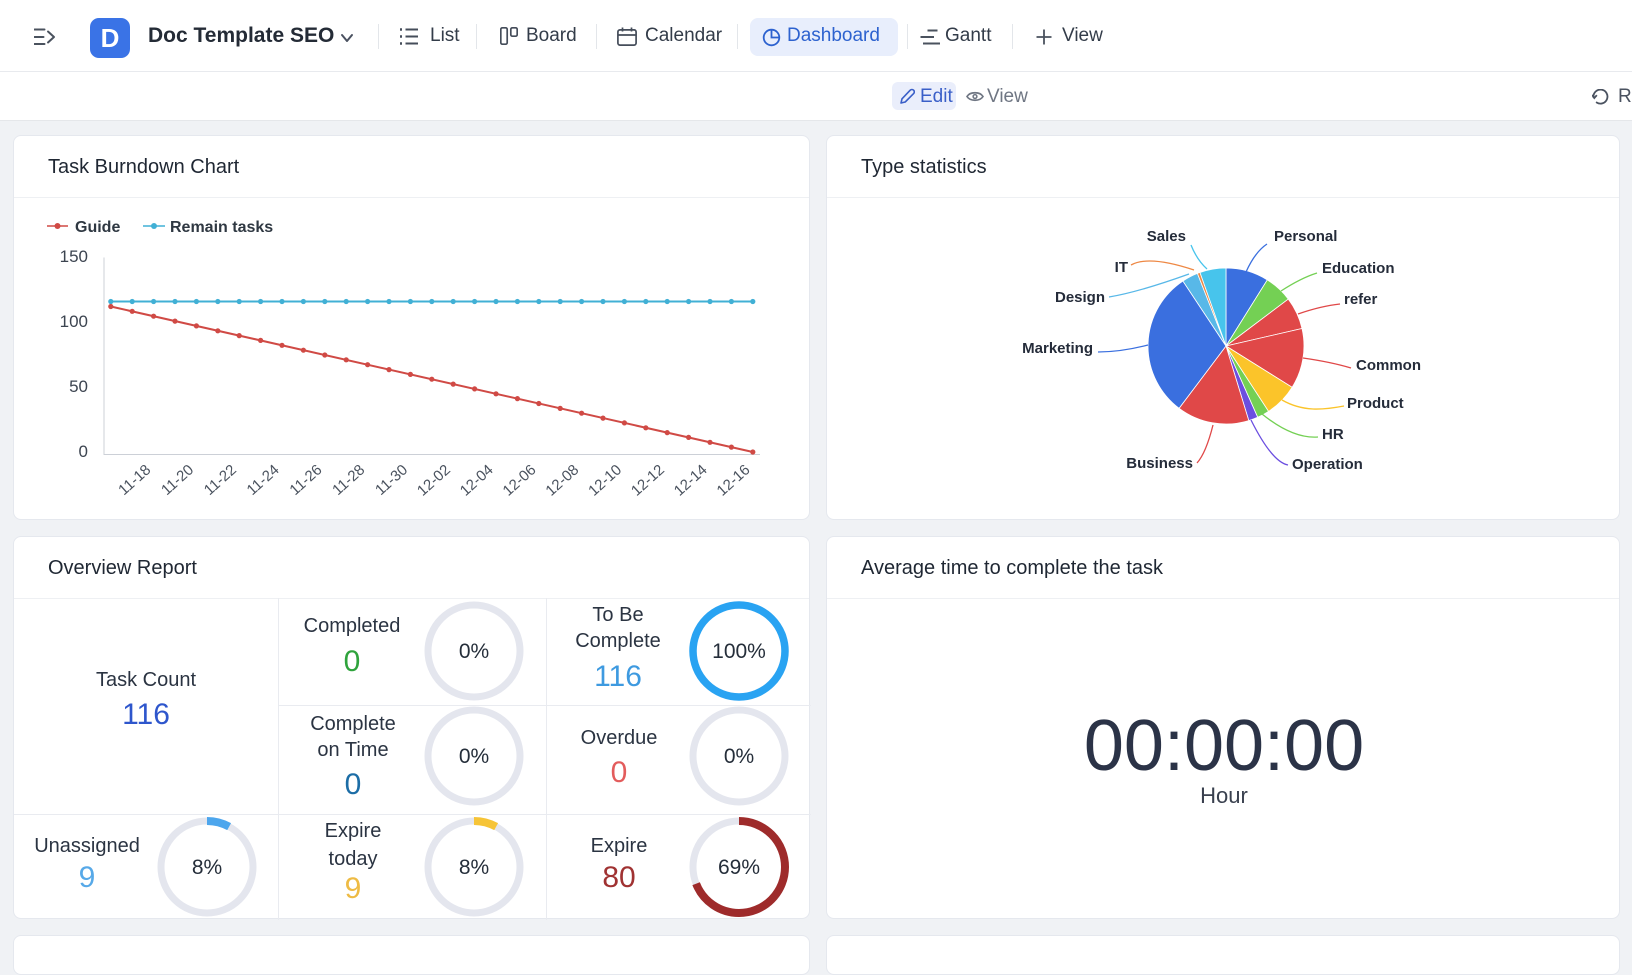 This screenshot has height=975, width=1632. I want to click on svg-text: Personal, so click(1305, 236).